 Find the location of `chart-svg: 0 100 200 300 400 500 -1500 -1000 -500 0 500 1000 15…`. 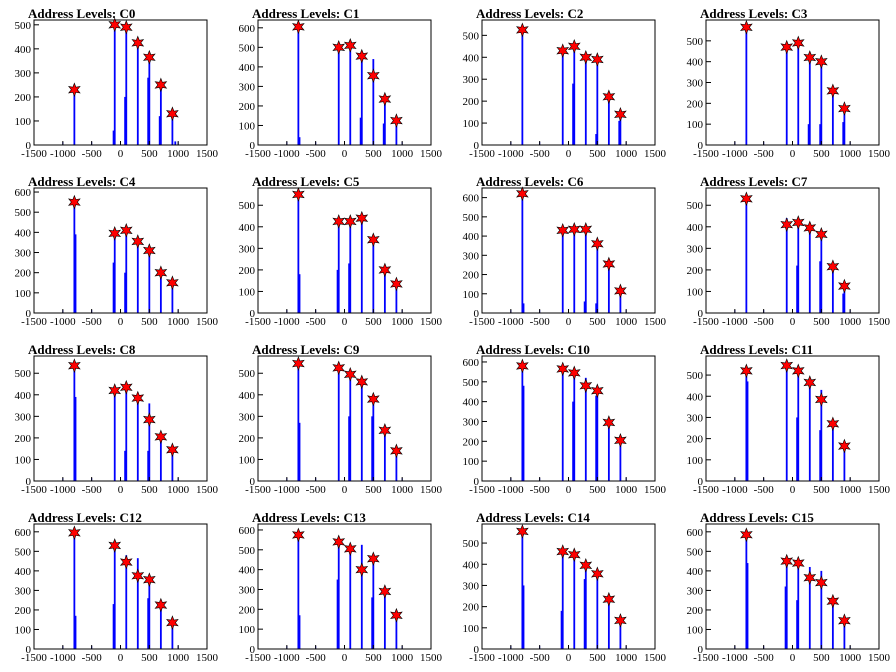

chart-svg: 0 100 200 300 400 500 -1500 -1000 -500 0 500 1000 15… is located at coordinates (565, 593).